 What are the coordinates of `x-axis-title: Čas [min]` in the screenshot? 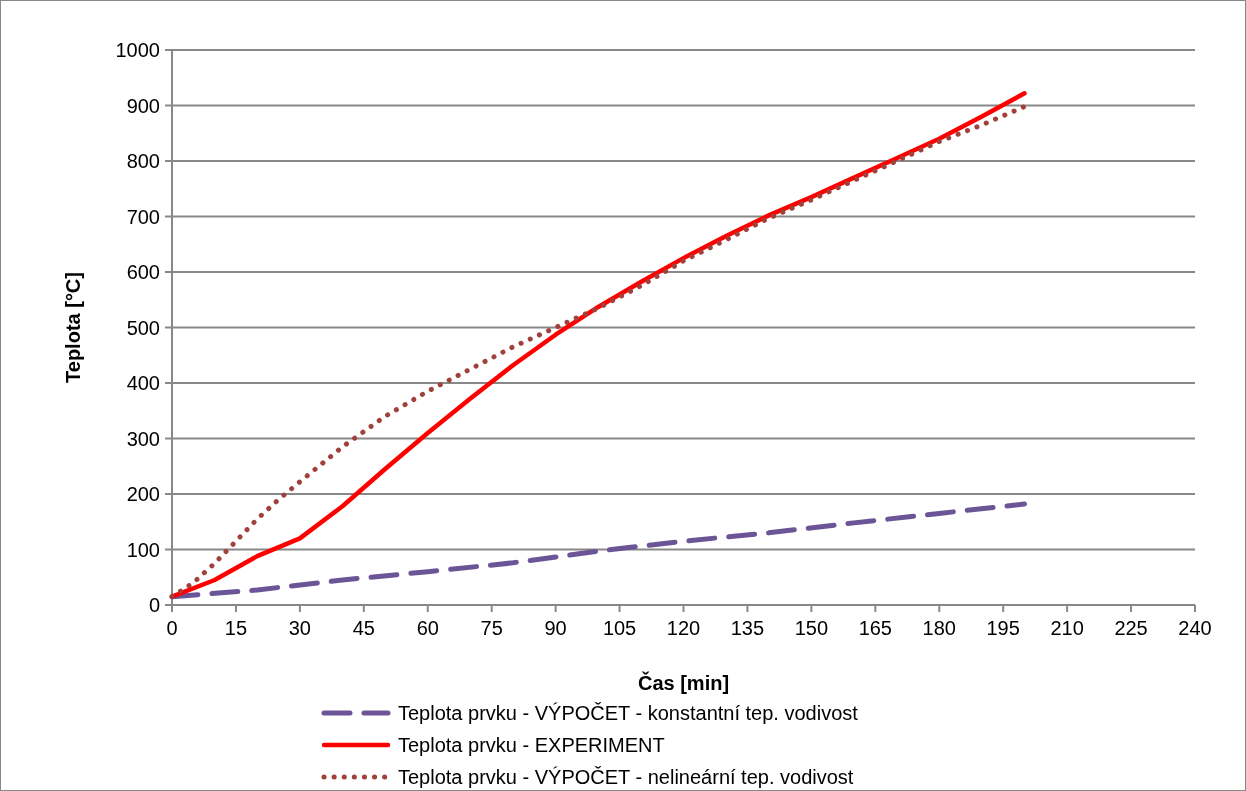 It's located at (683, 682).